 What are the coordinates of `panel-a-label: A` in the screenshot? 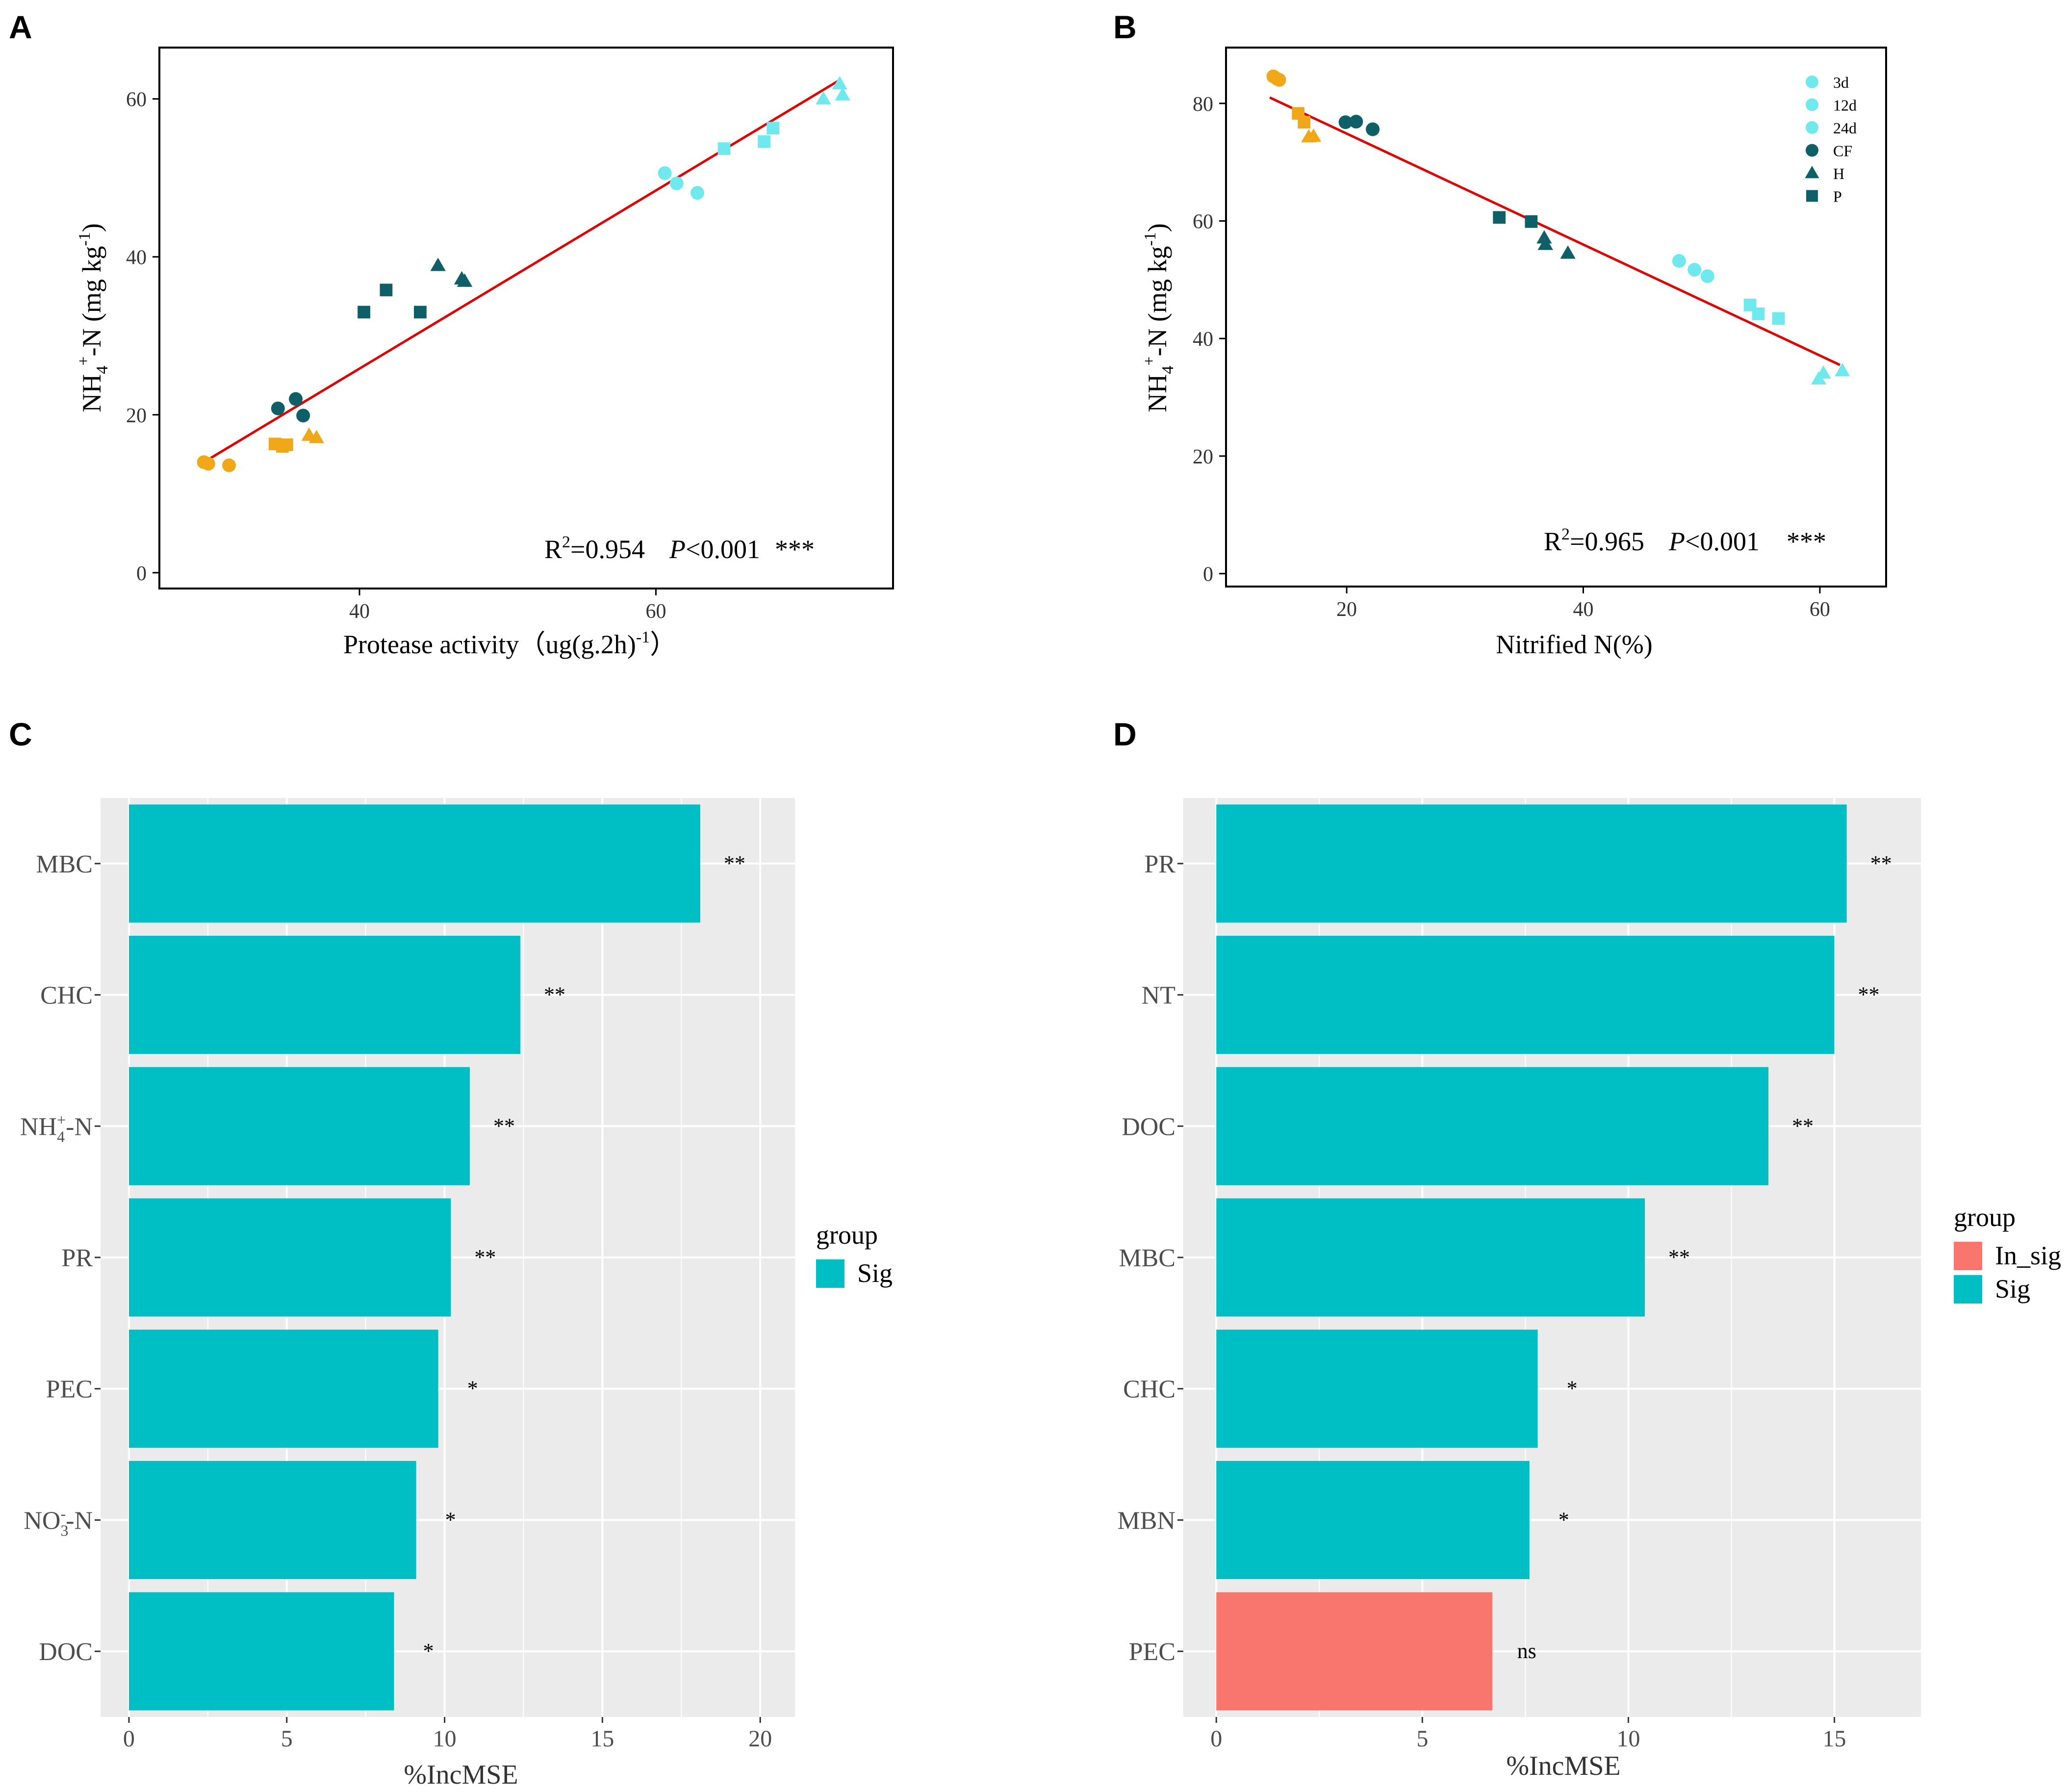 It's located at (20, 27).